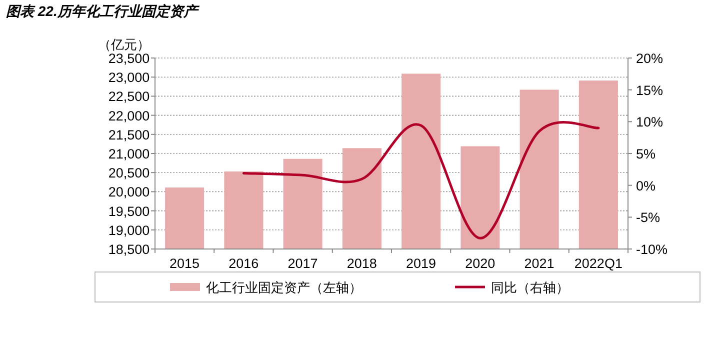  I want to click on y-tick-label: 18,500, so click(129, 249).